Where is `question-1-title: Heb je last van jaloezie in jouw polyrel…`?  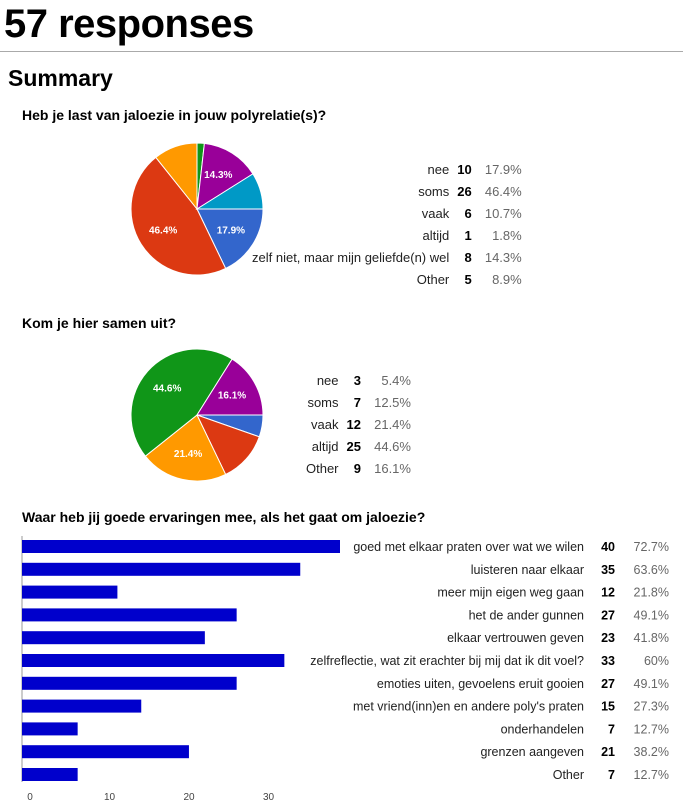 question-1-title: Heb je last van jaloezie in jouw polyrel… is located at coordinates (174, 115).